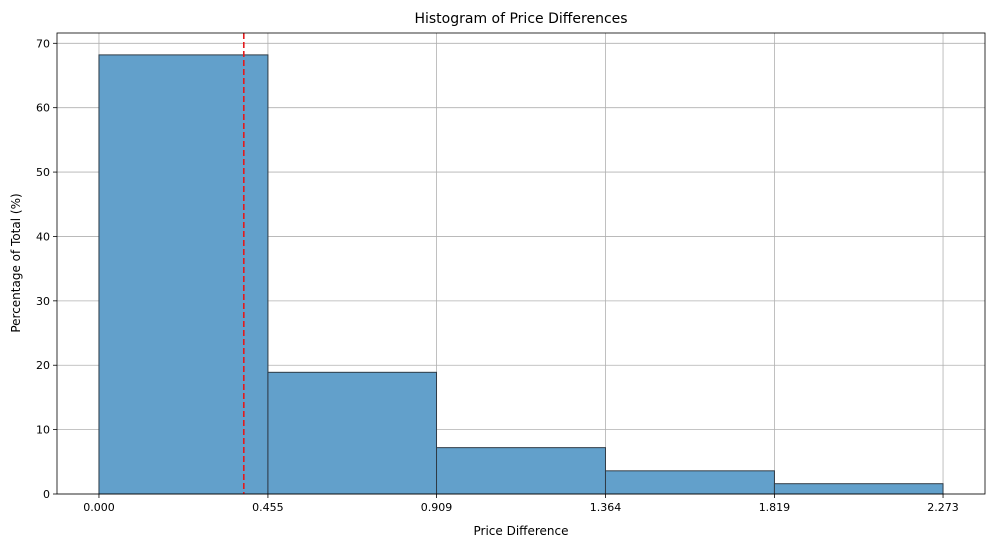 This screenshot has width=996, height=547. Describe the element at coordinates (43, 301) in the screenshot. I see `y-tick-label: 30` at that location.